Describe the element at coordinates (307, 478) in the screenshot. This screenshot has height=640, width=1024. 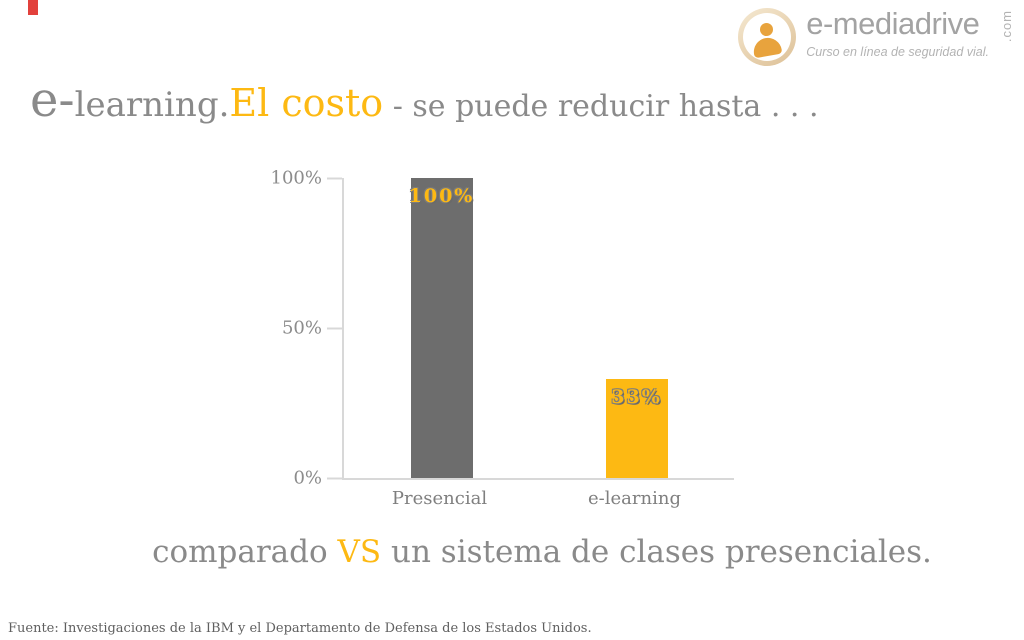
I see `y-tick-label: 0%` at that location.